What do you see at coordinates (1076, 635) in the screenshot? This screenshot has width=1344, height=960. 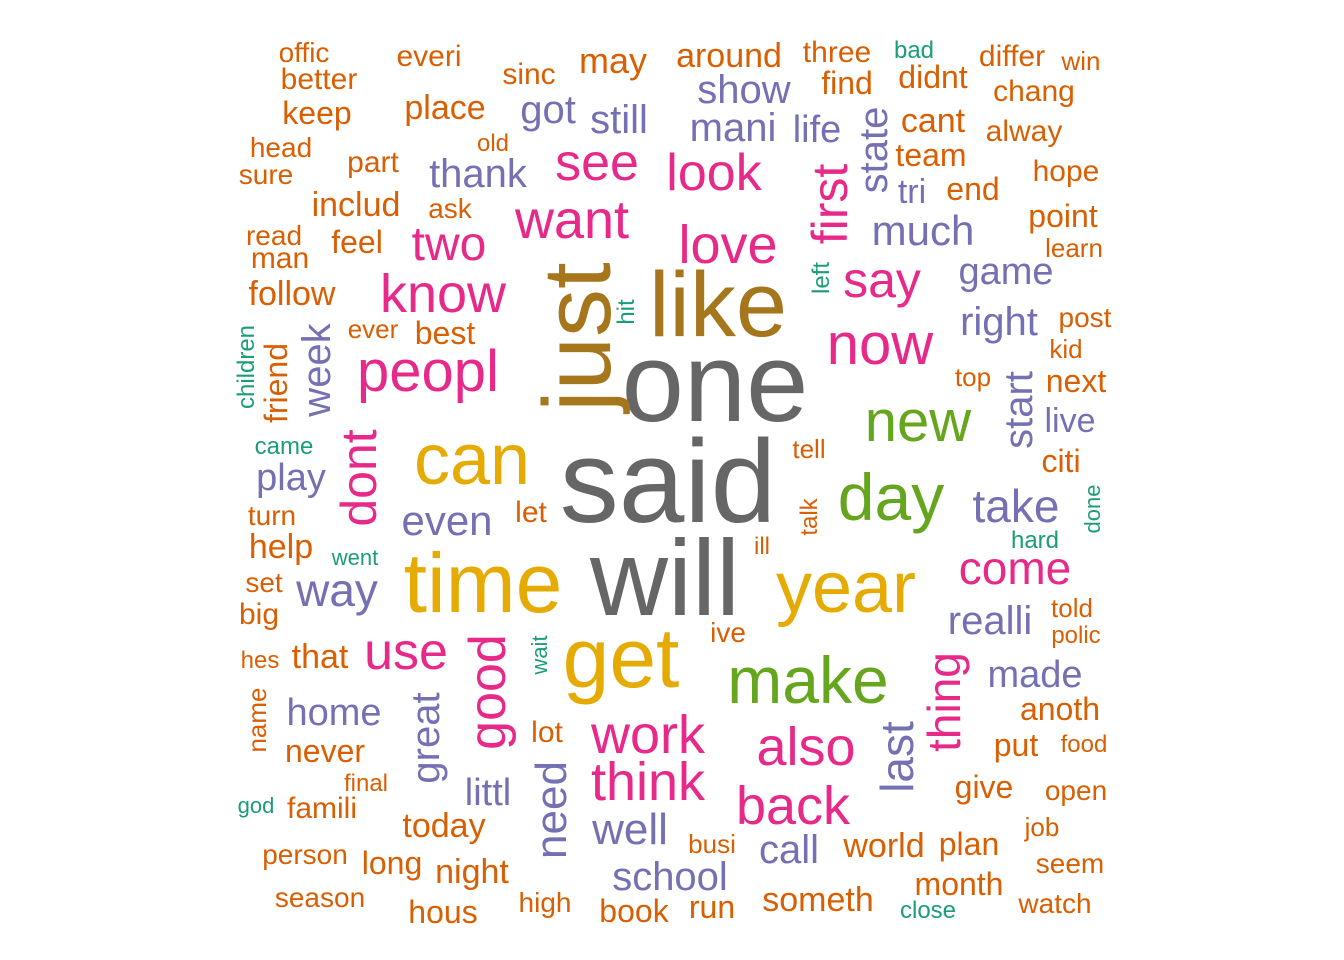 I see `word-polic: polic` at bounding box center [1076, 635].